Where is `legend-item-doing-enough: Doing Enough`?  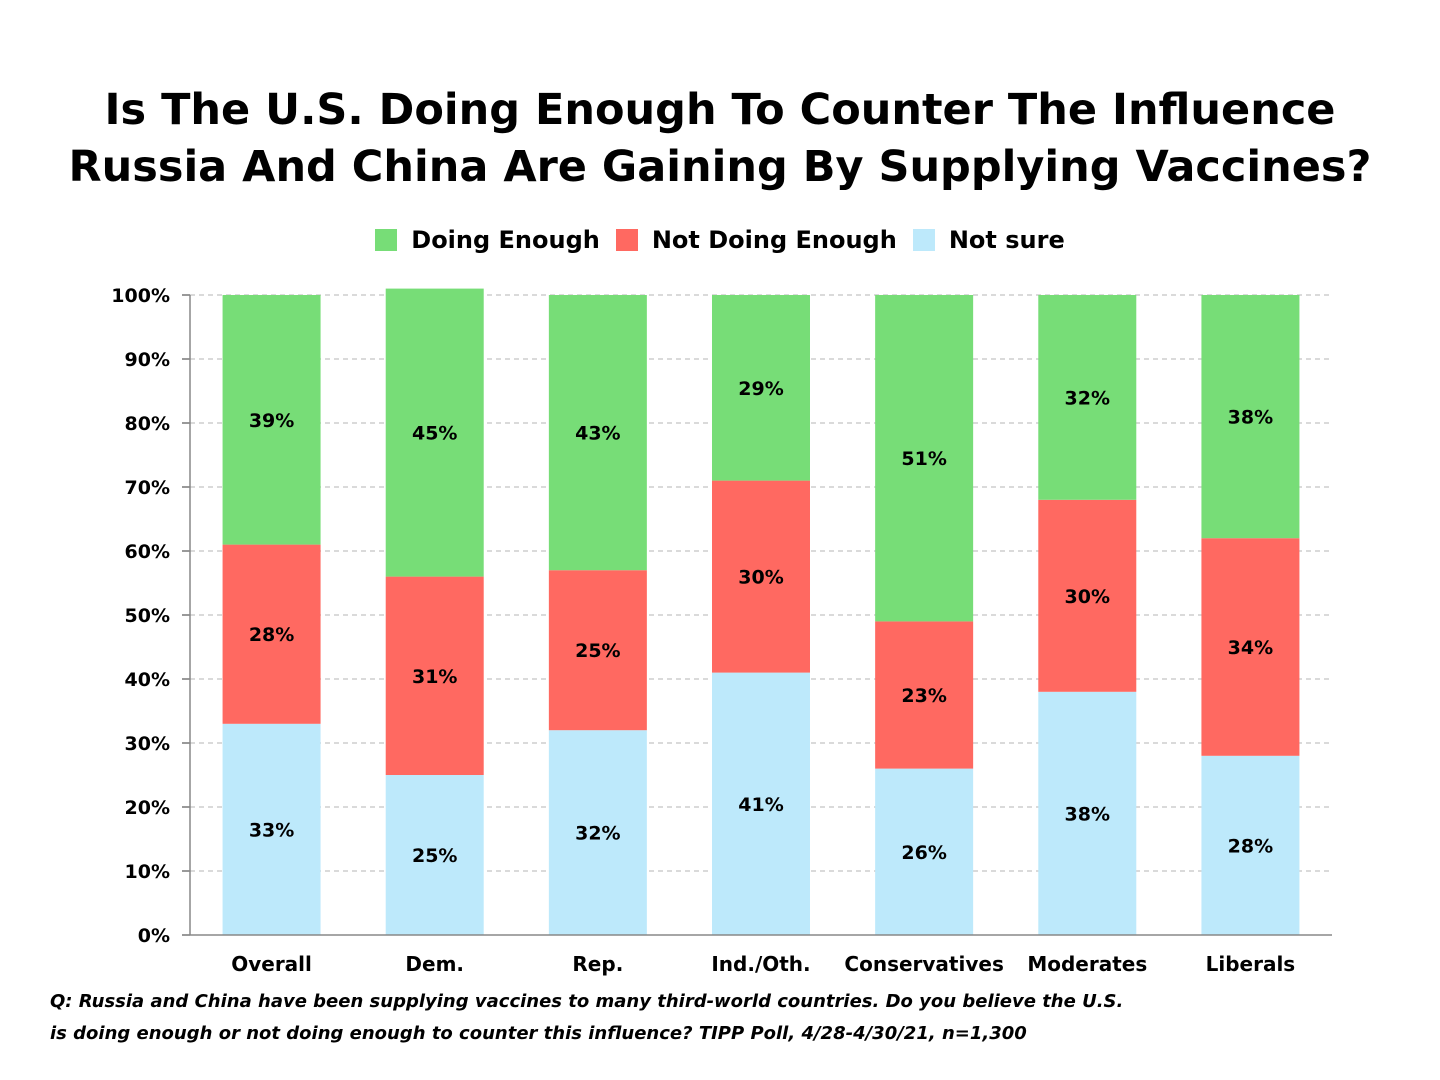 legend-item-doing-enough: Doing Enough is located at coordinates (487, 240).